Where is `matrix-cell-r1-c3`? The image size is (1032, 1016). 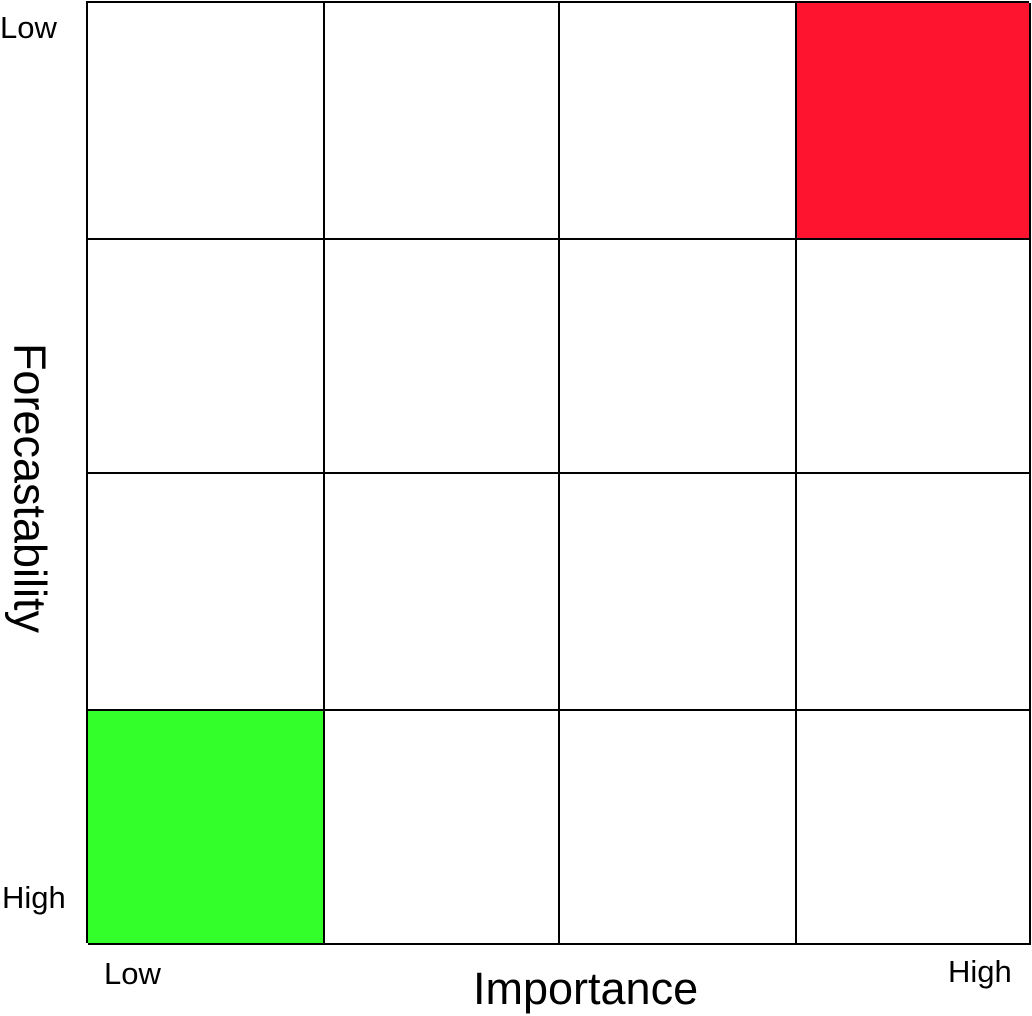 matrix-cell-r1-c3 is located at coordinates (678, 121).